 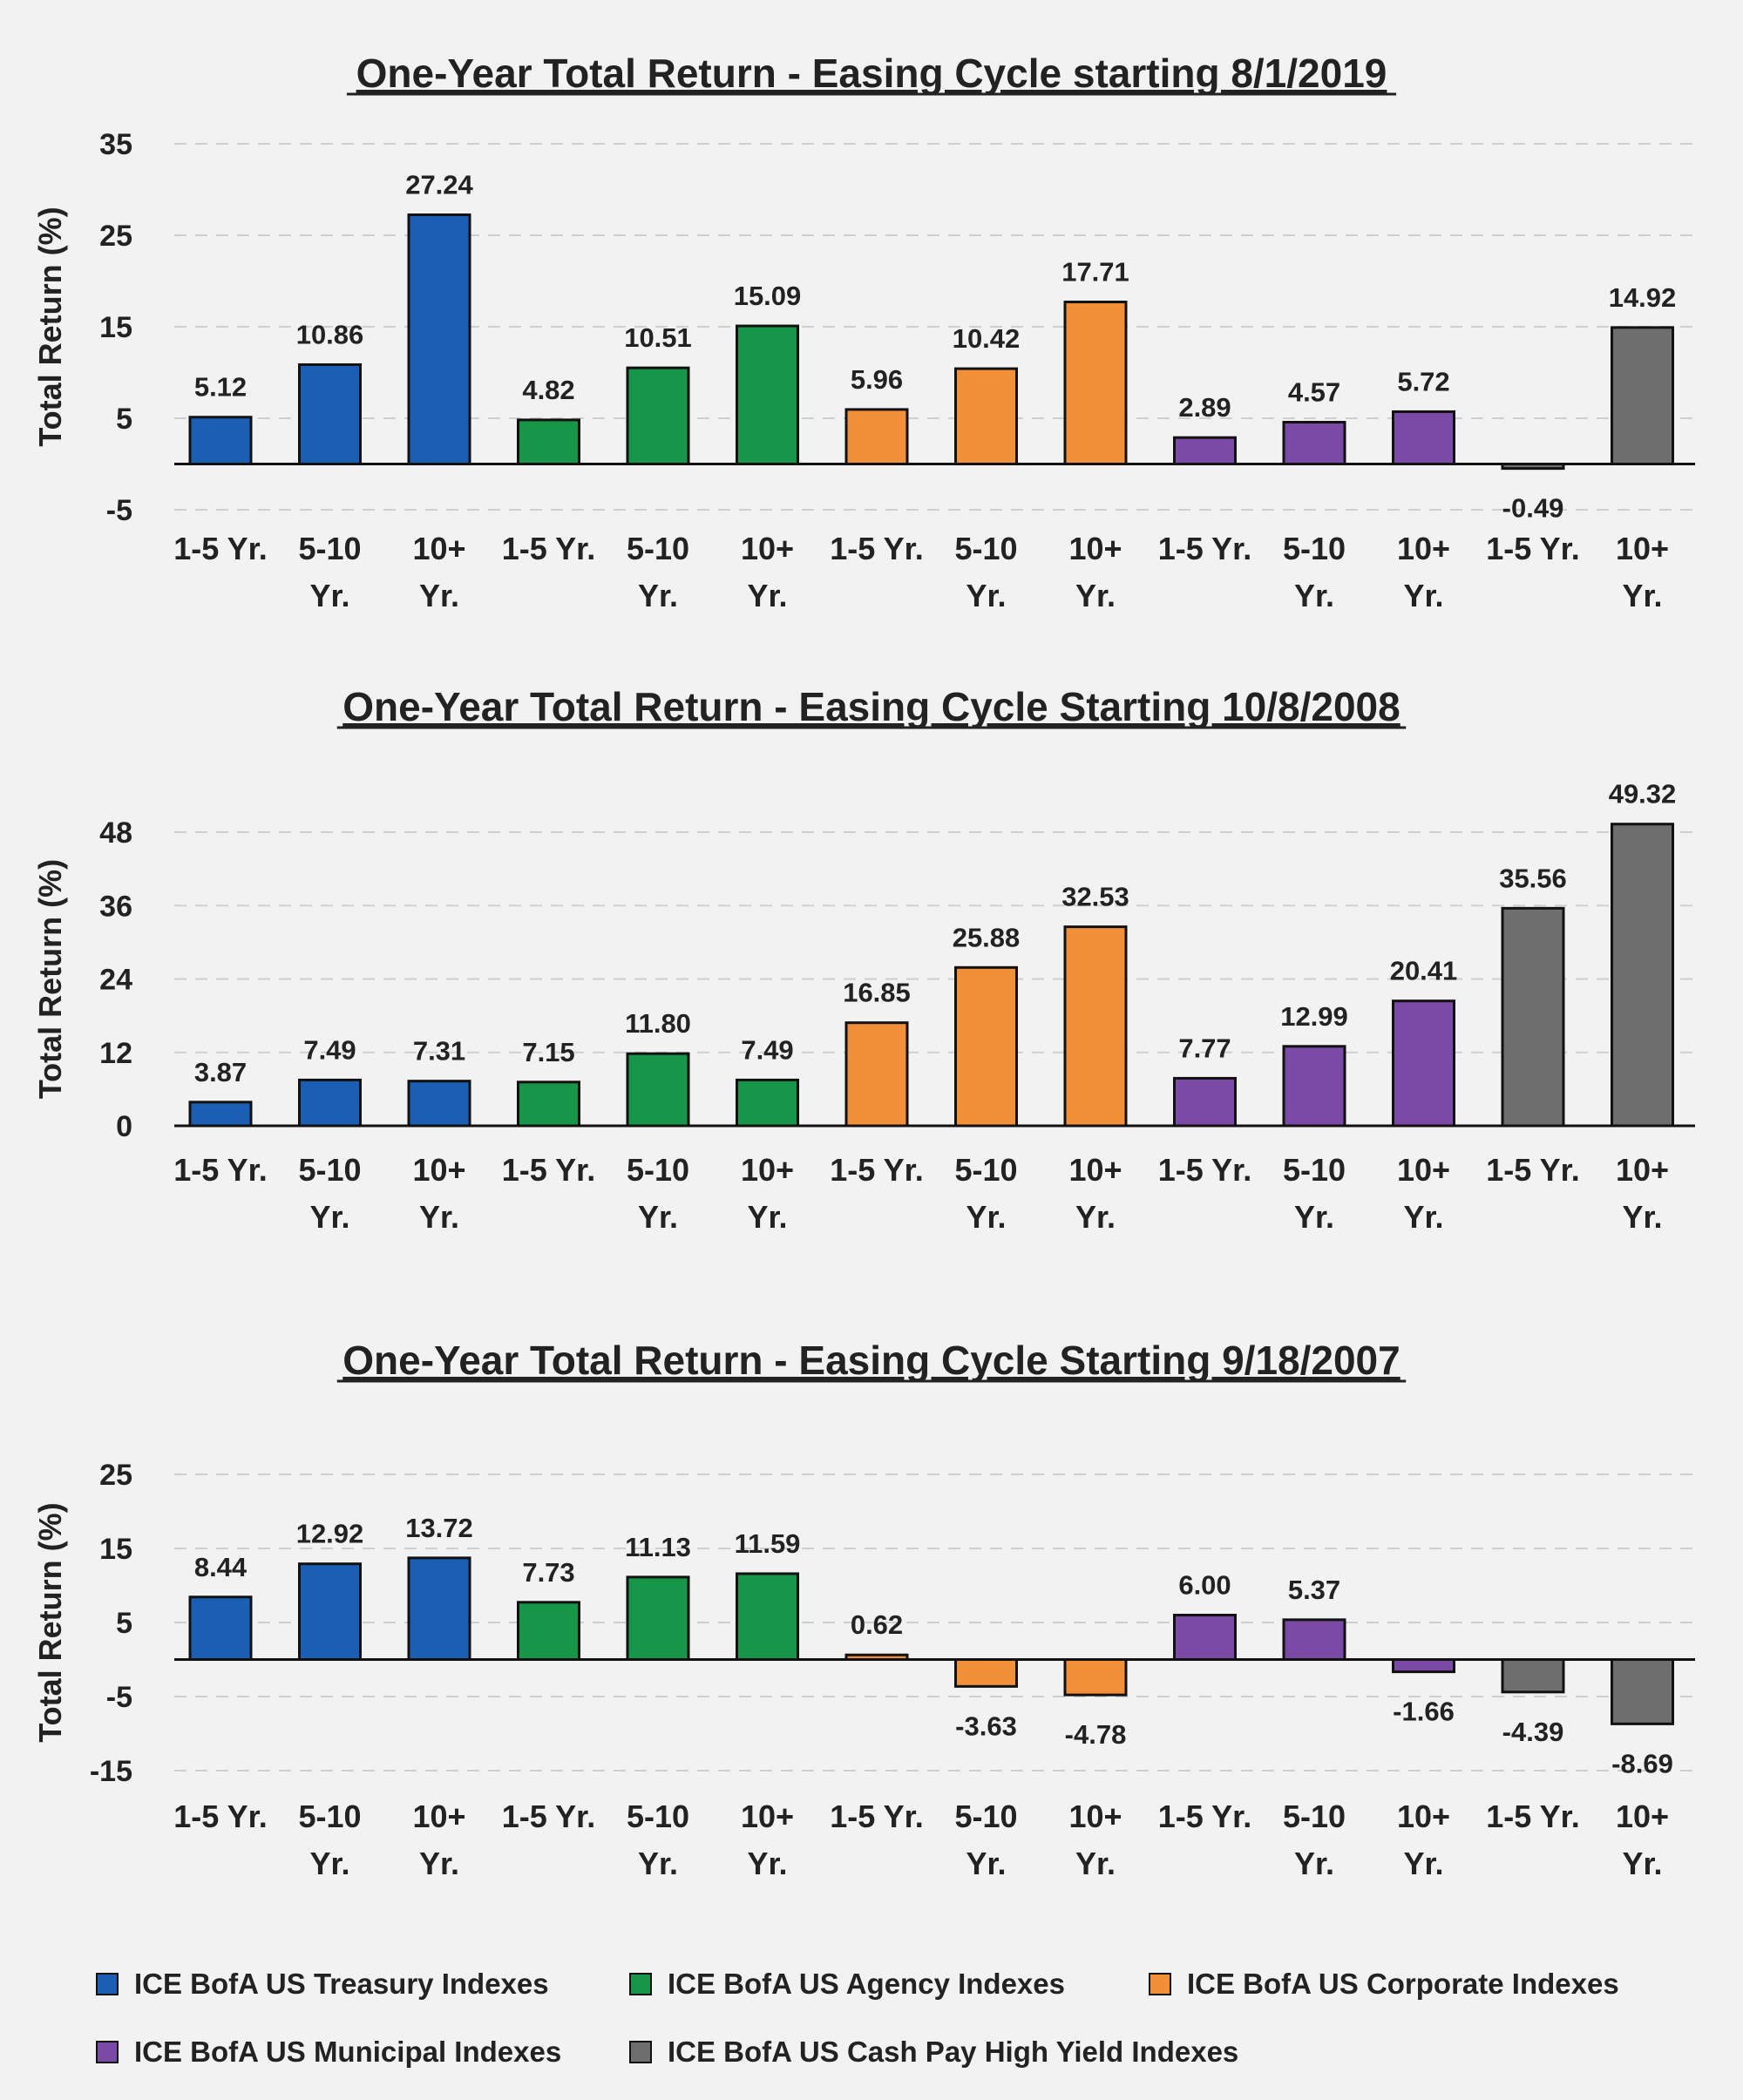 I want to click on y-tick-label: 12, so click(x=116, y=1053).